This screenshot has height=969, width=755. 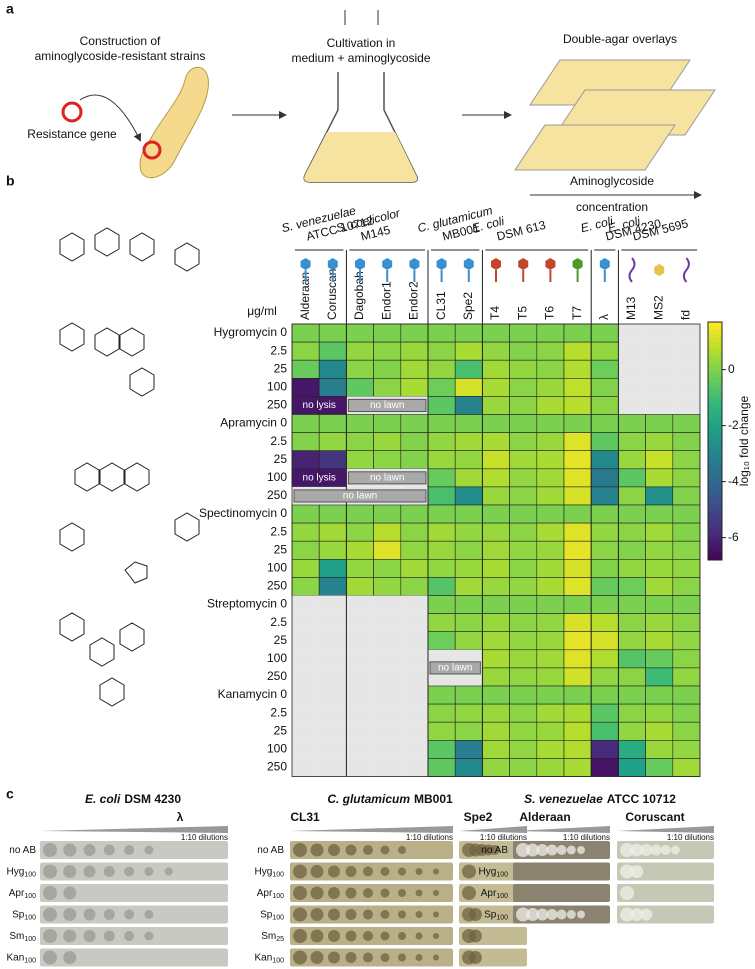 I want to click on label-sub: 100, so click(x=30, y=896).